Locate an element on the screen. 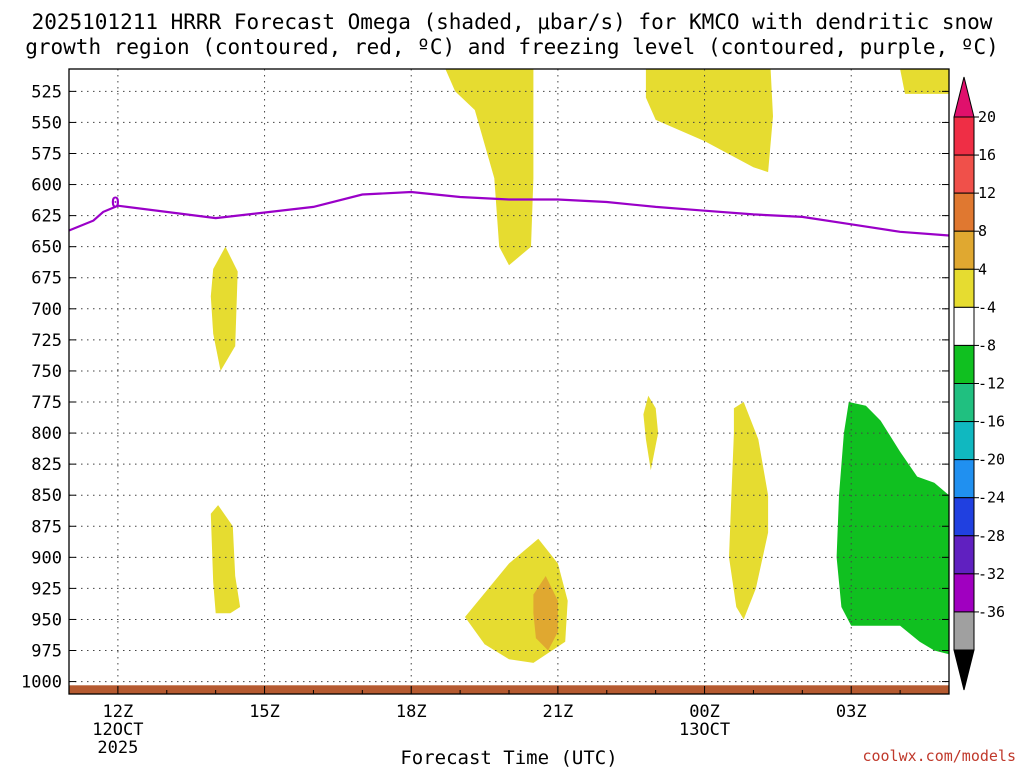 This screenshot has width=1024, height=768. y-tick-label-775: 775 is located at coordinates (46, 403).